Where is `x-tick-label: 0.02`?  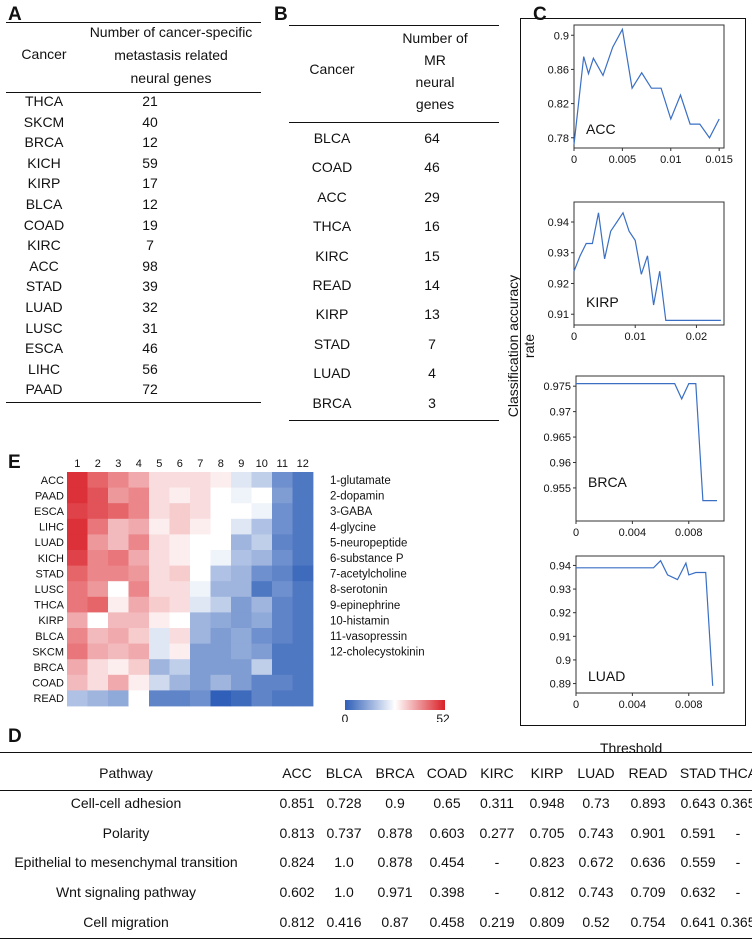
x-tick-label: 0.02 is located at coordinates (696, 337).